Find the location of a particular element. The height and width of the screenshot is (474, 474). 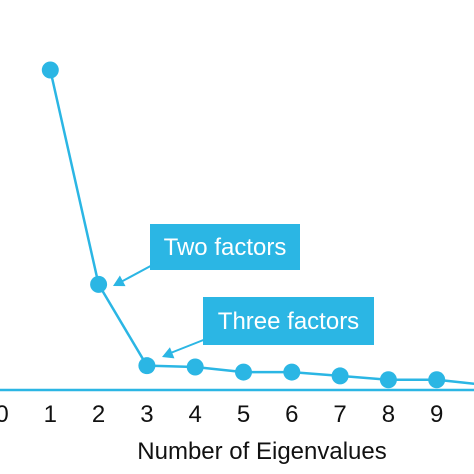

x-tick-label-3: 3 is located at coordinates (146, 414).